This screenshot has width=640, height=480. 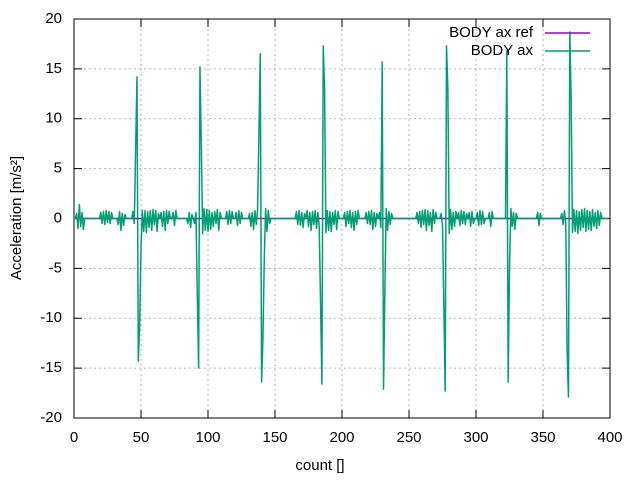 What do you see at coordinates (274, 437) in the screenshot?
I see `x-tick-label: 150` at bounding box center [274, 437].